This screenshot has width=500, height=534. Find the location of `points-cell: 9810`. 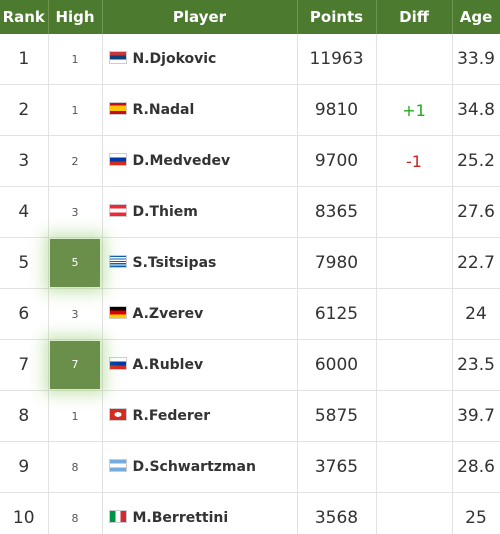

points-cell: 9810 is located at coordinates (337, 110).